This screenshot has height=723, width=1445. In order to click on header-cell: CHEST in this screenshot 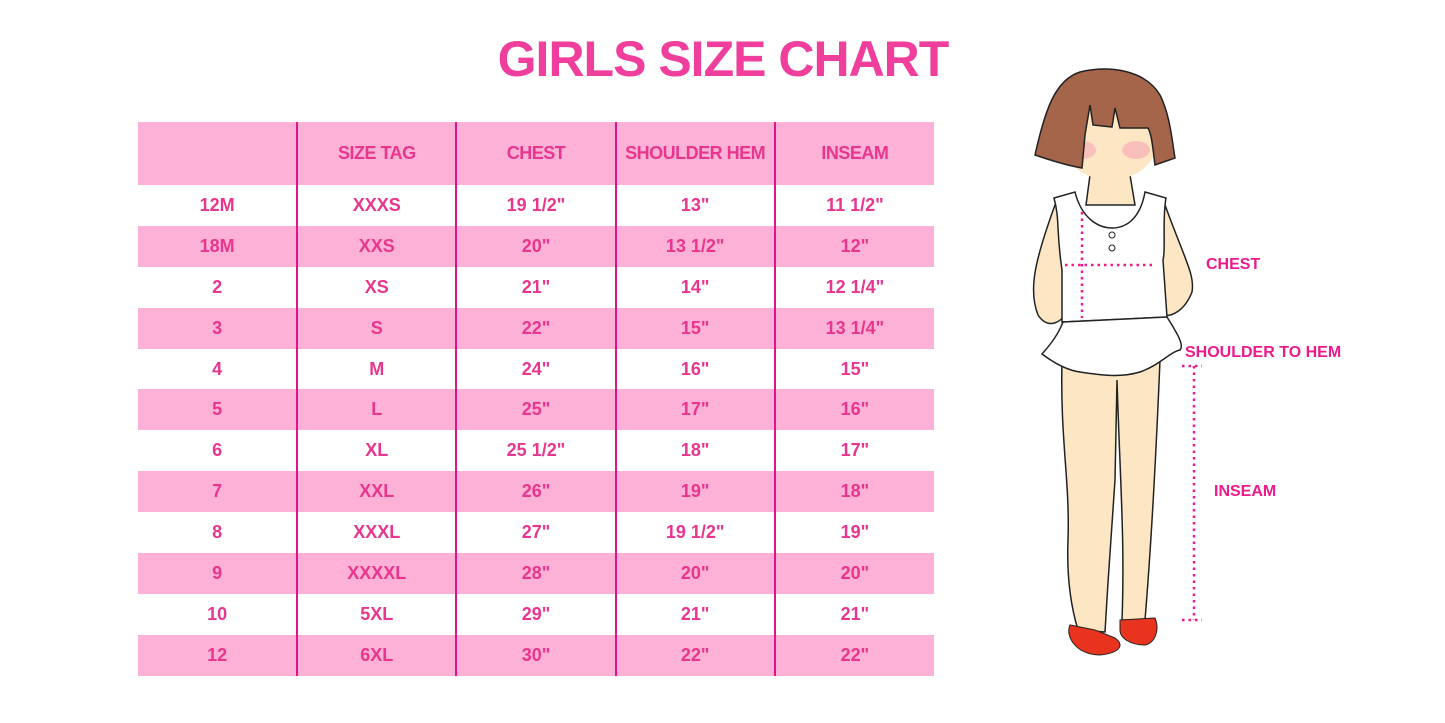, I will do `click(535, 153)`.